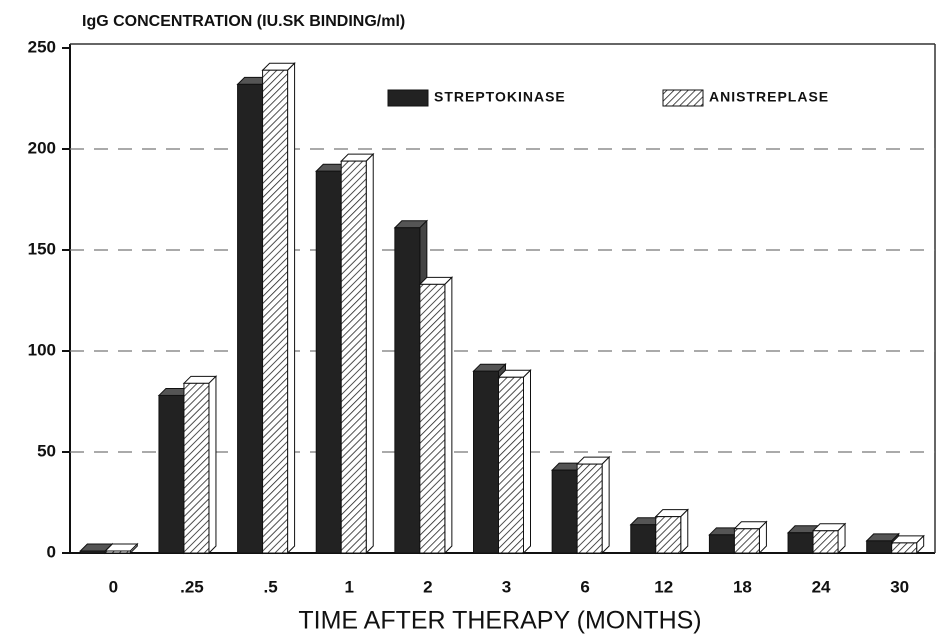  What do you see at coordinates (427, 586) in the screenshot?
I see `x-tick-label: 2` at bounding box center [427, 586].